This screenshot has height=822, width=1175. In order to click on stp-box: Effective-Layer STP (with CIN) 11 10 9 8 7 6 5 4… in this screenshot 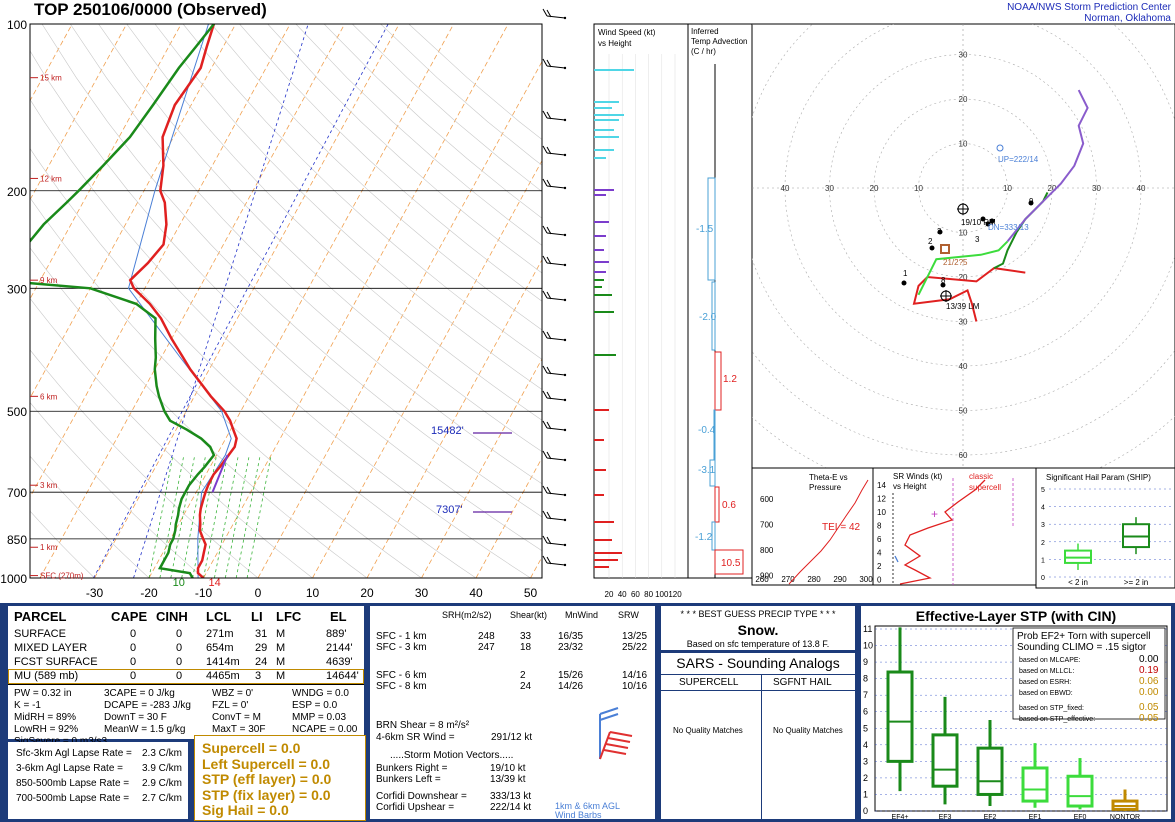, I will do `click(1016, 712)`.